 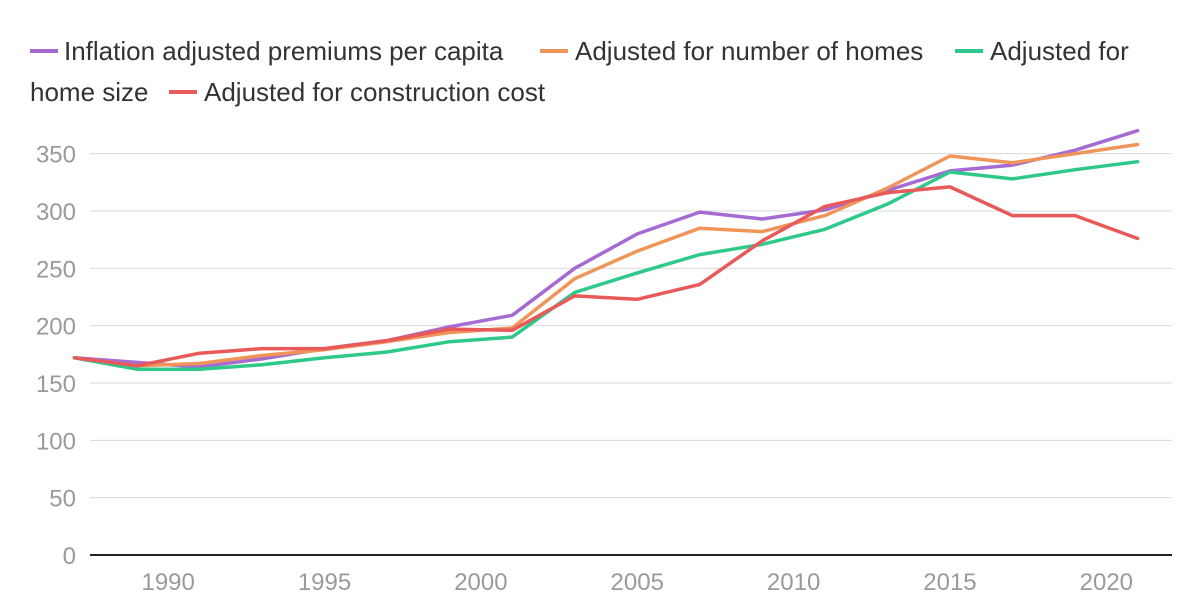 I want to click on y-axis-ticks: 0 50 100 150 200 250 300 350, so click(x=56, y=356).